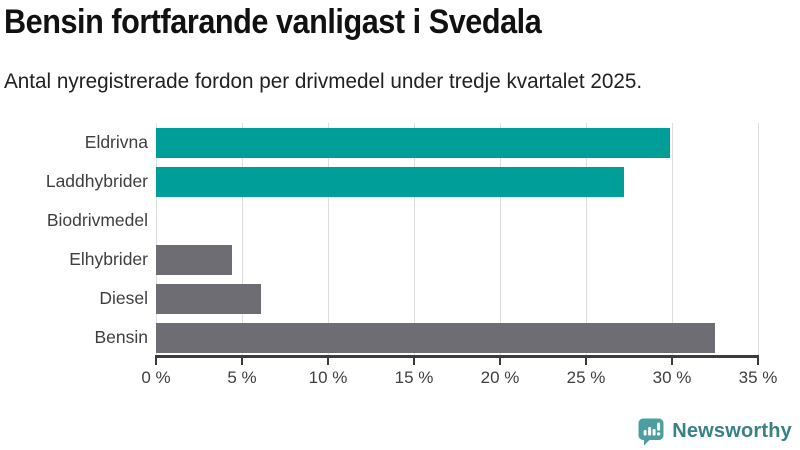 The width and height of the screenshot is (800, 450). What do you see at coordinates (97, 220) in the screenshot?
I see `category-label: Biodrivmedel` at bounding box center [97, 220].